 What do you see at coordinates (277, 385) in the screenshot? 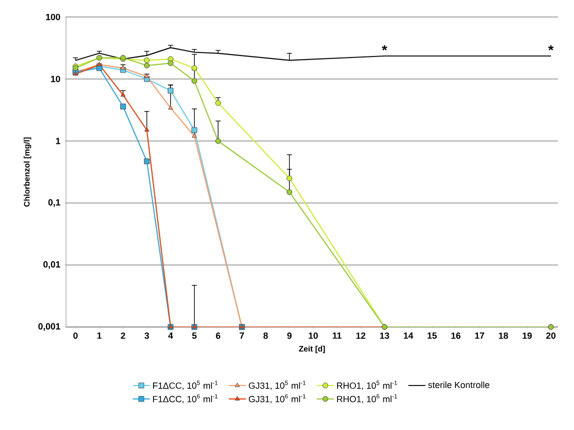
I see `legend-label: GJ31, 10$^{5}$ ml$^{-1}$` at bounding box center [277, 385].